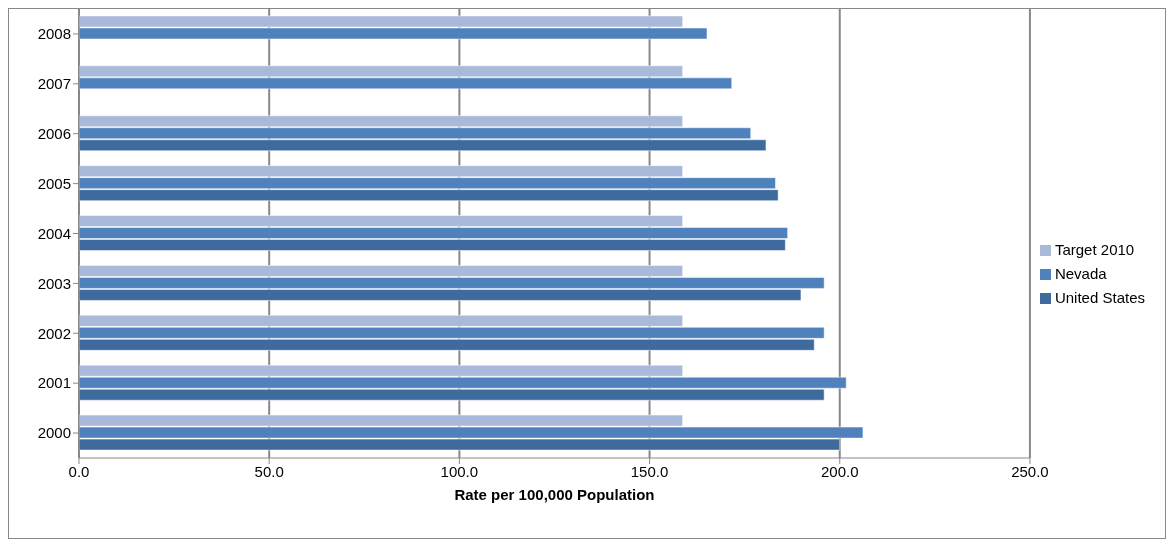 This screenshot has width=1174, height=547. I want to click on x-tick-label: 150.0, so click(649, 471).